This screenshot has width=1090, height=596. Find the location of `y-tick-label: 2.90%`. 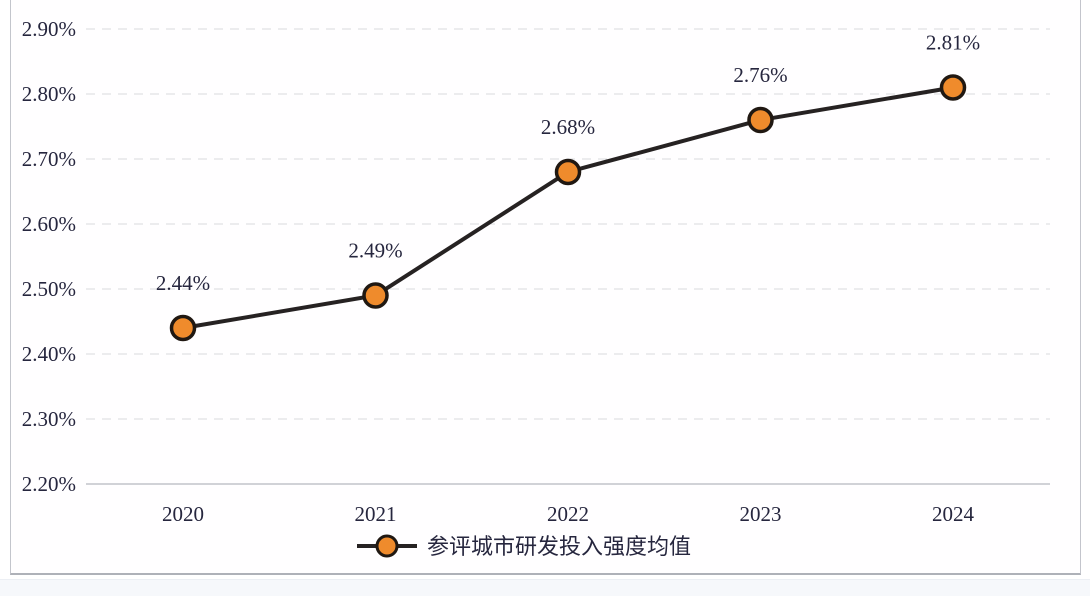

y-tick-label: 2.90% is located at coordinates (49, 29).